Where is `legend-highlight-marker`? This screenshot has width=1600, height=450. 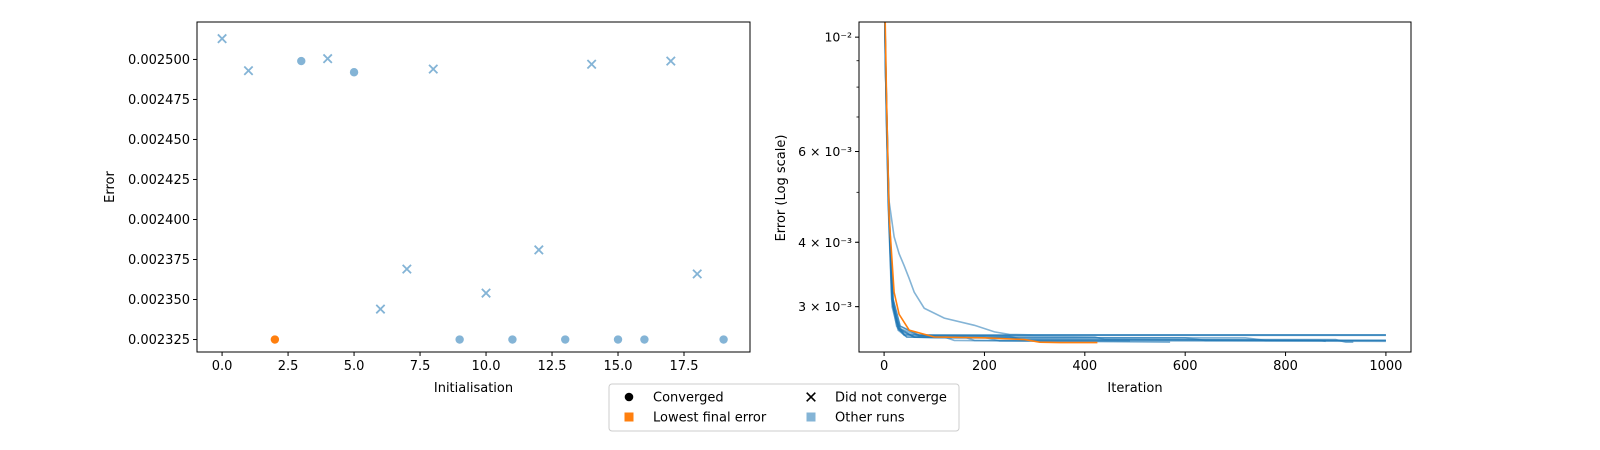 legend-highlight-marker is located at coordinates (629, 417).